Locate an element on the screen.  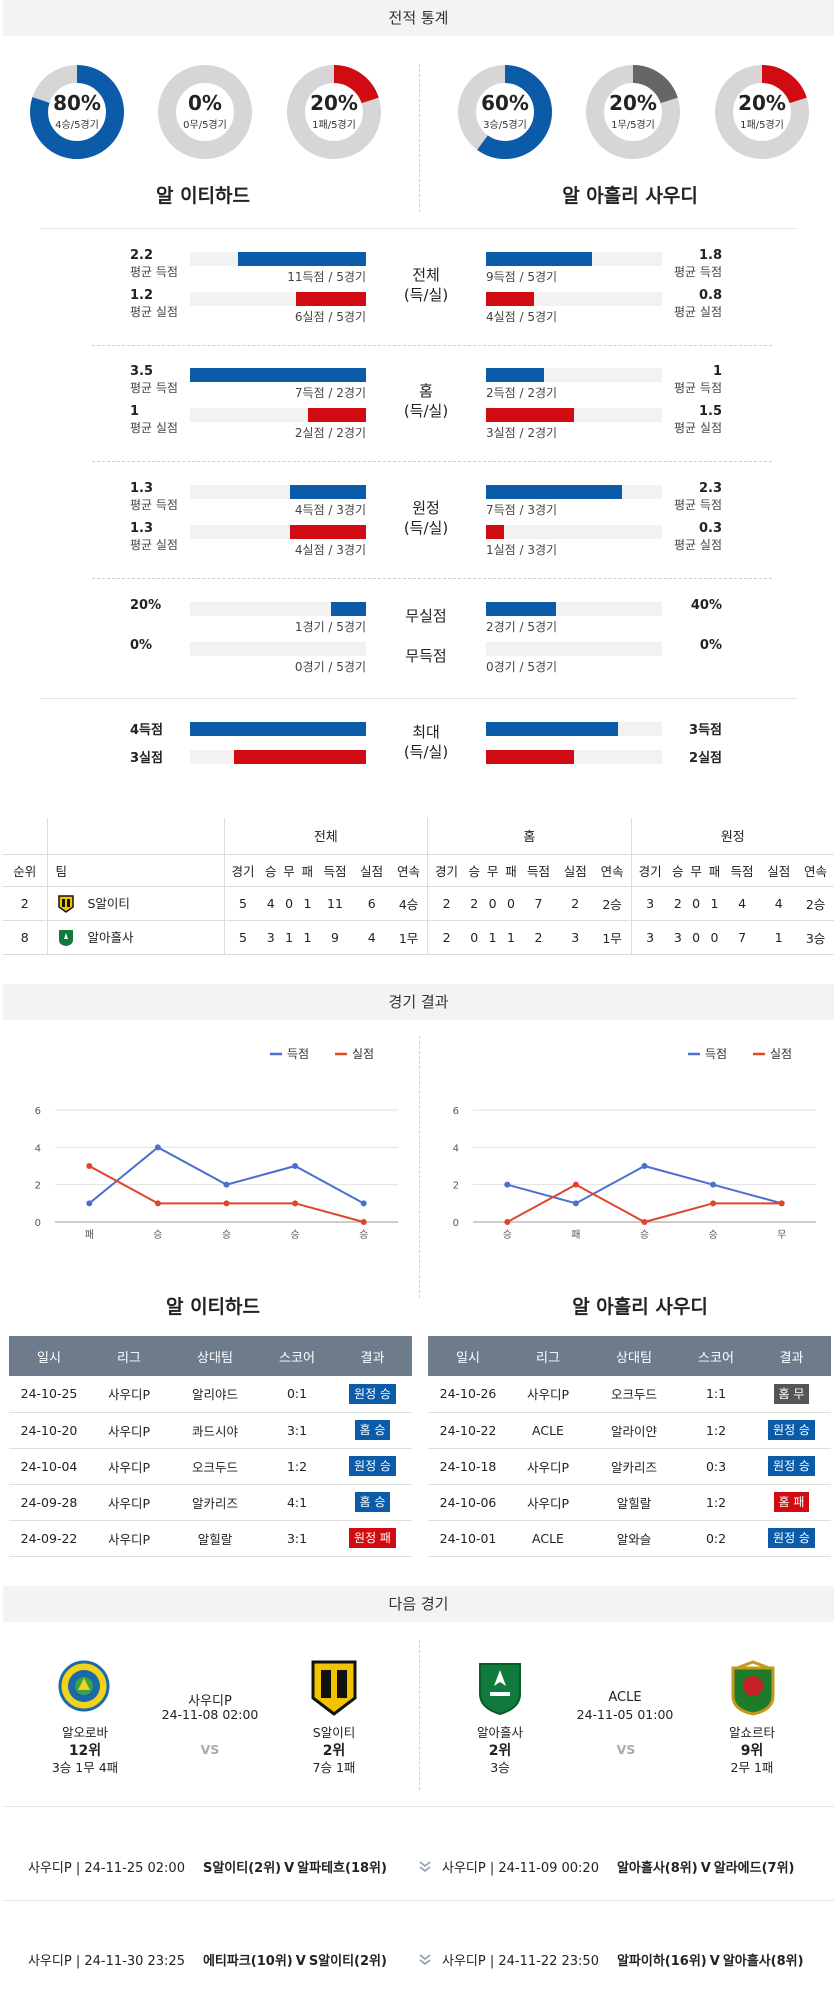
stat-value-left: 0% is located at coordinates (141, 645).